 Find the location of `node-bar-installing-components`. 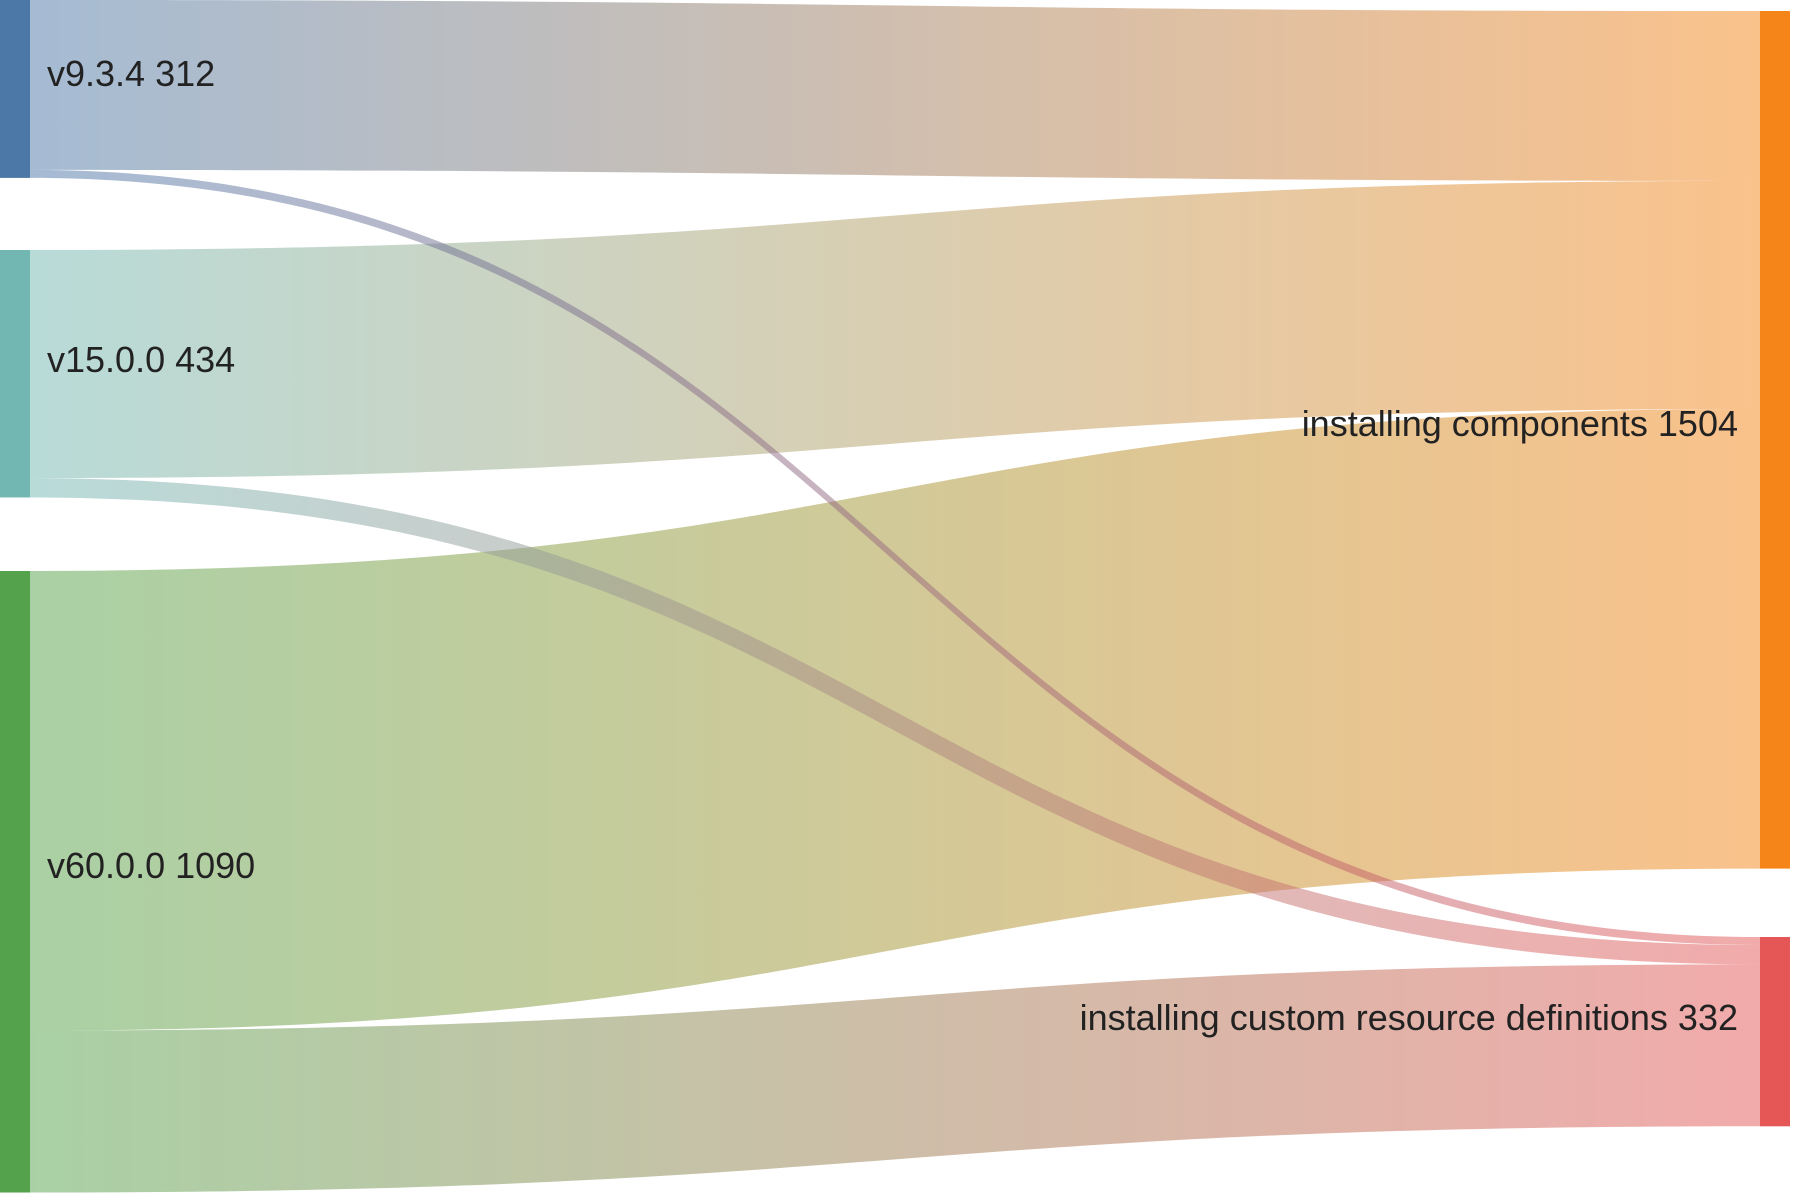

node-bar-installing-components is located at coordinates (1775, 440).